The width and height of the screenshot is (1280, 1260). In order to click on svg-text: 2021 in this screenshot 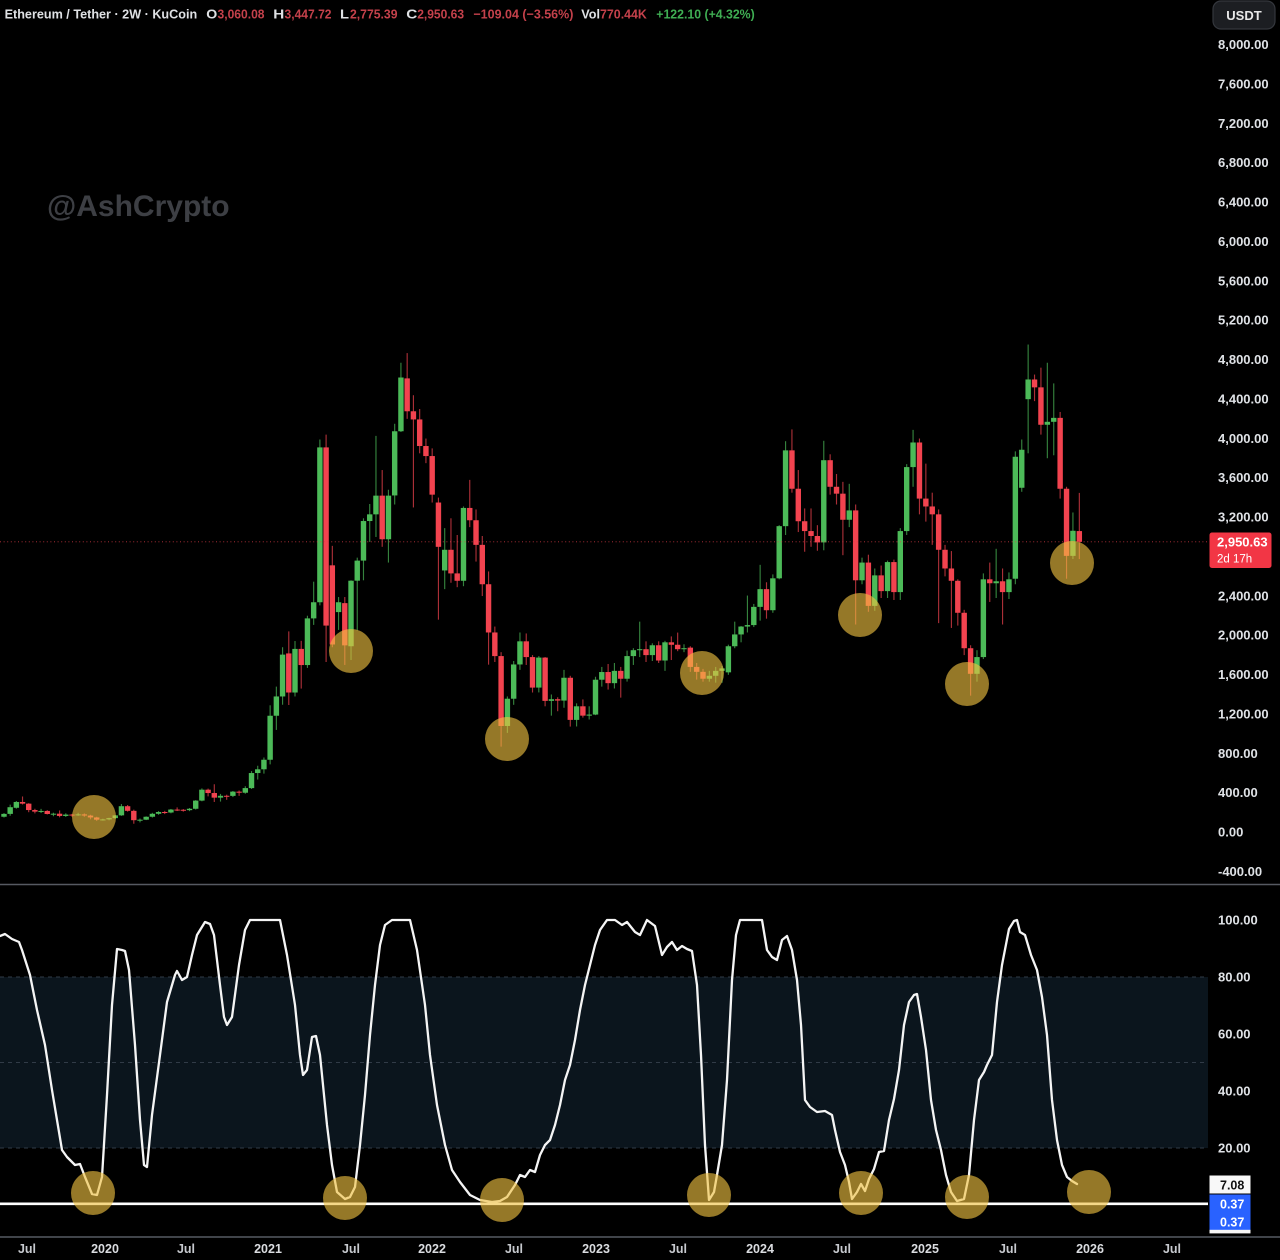, I will do `click(268, 1249)`.